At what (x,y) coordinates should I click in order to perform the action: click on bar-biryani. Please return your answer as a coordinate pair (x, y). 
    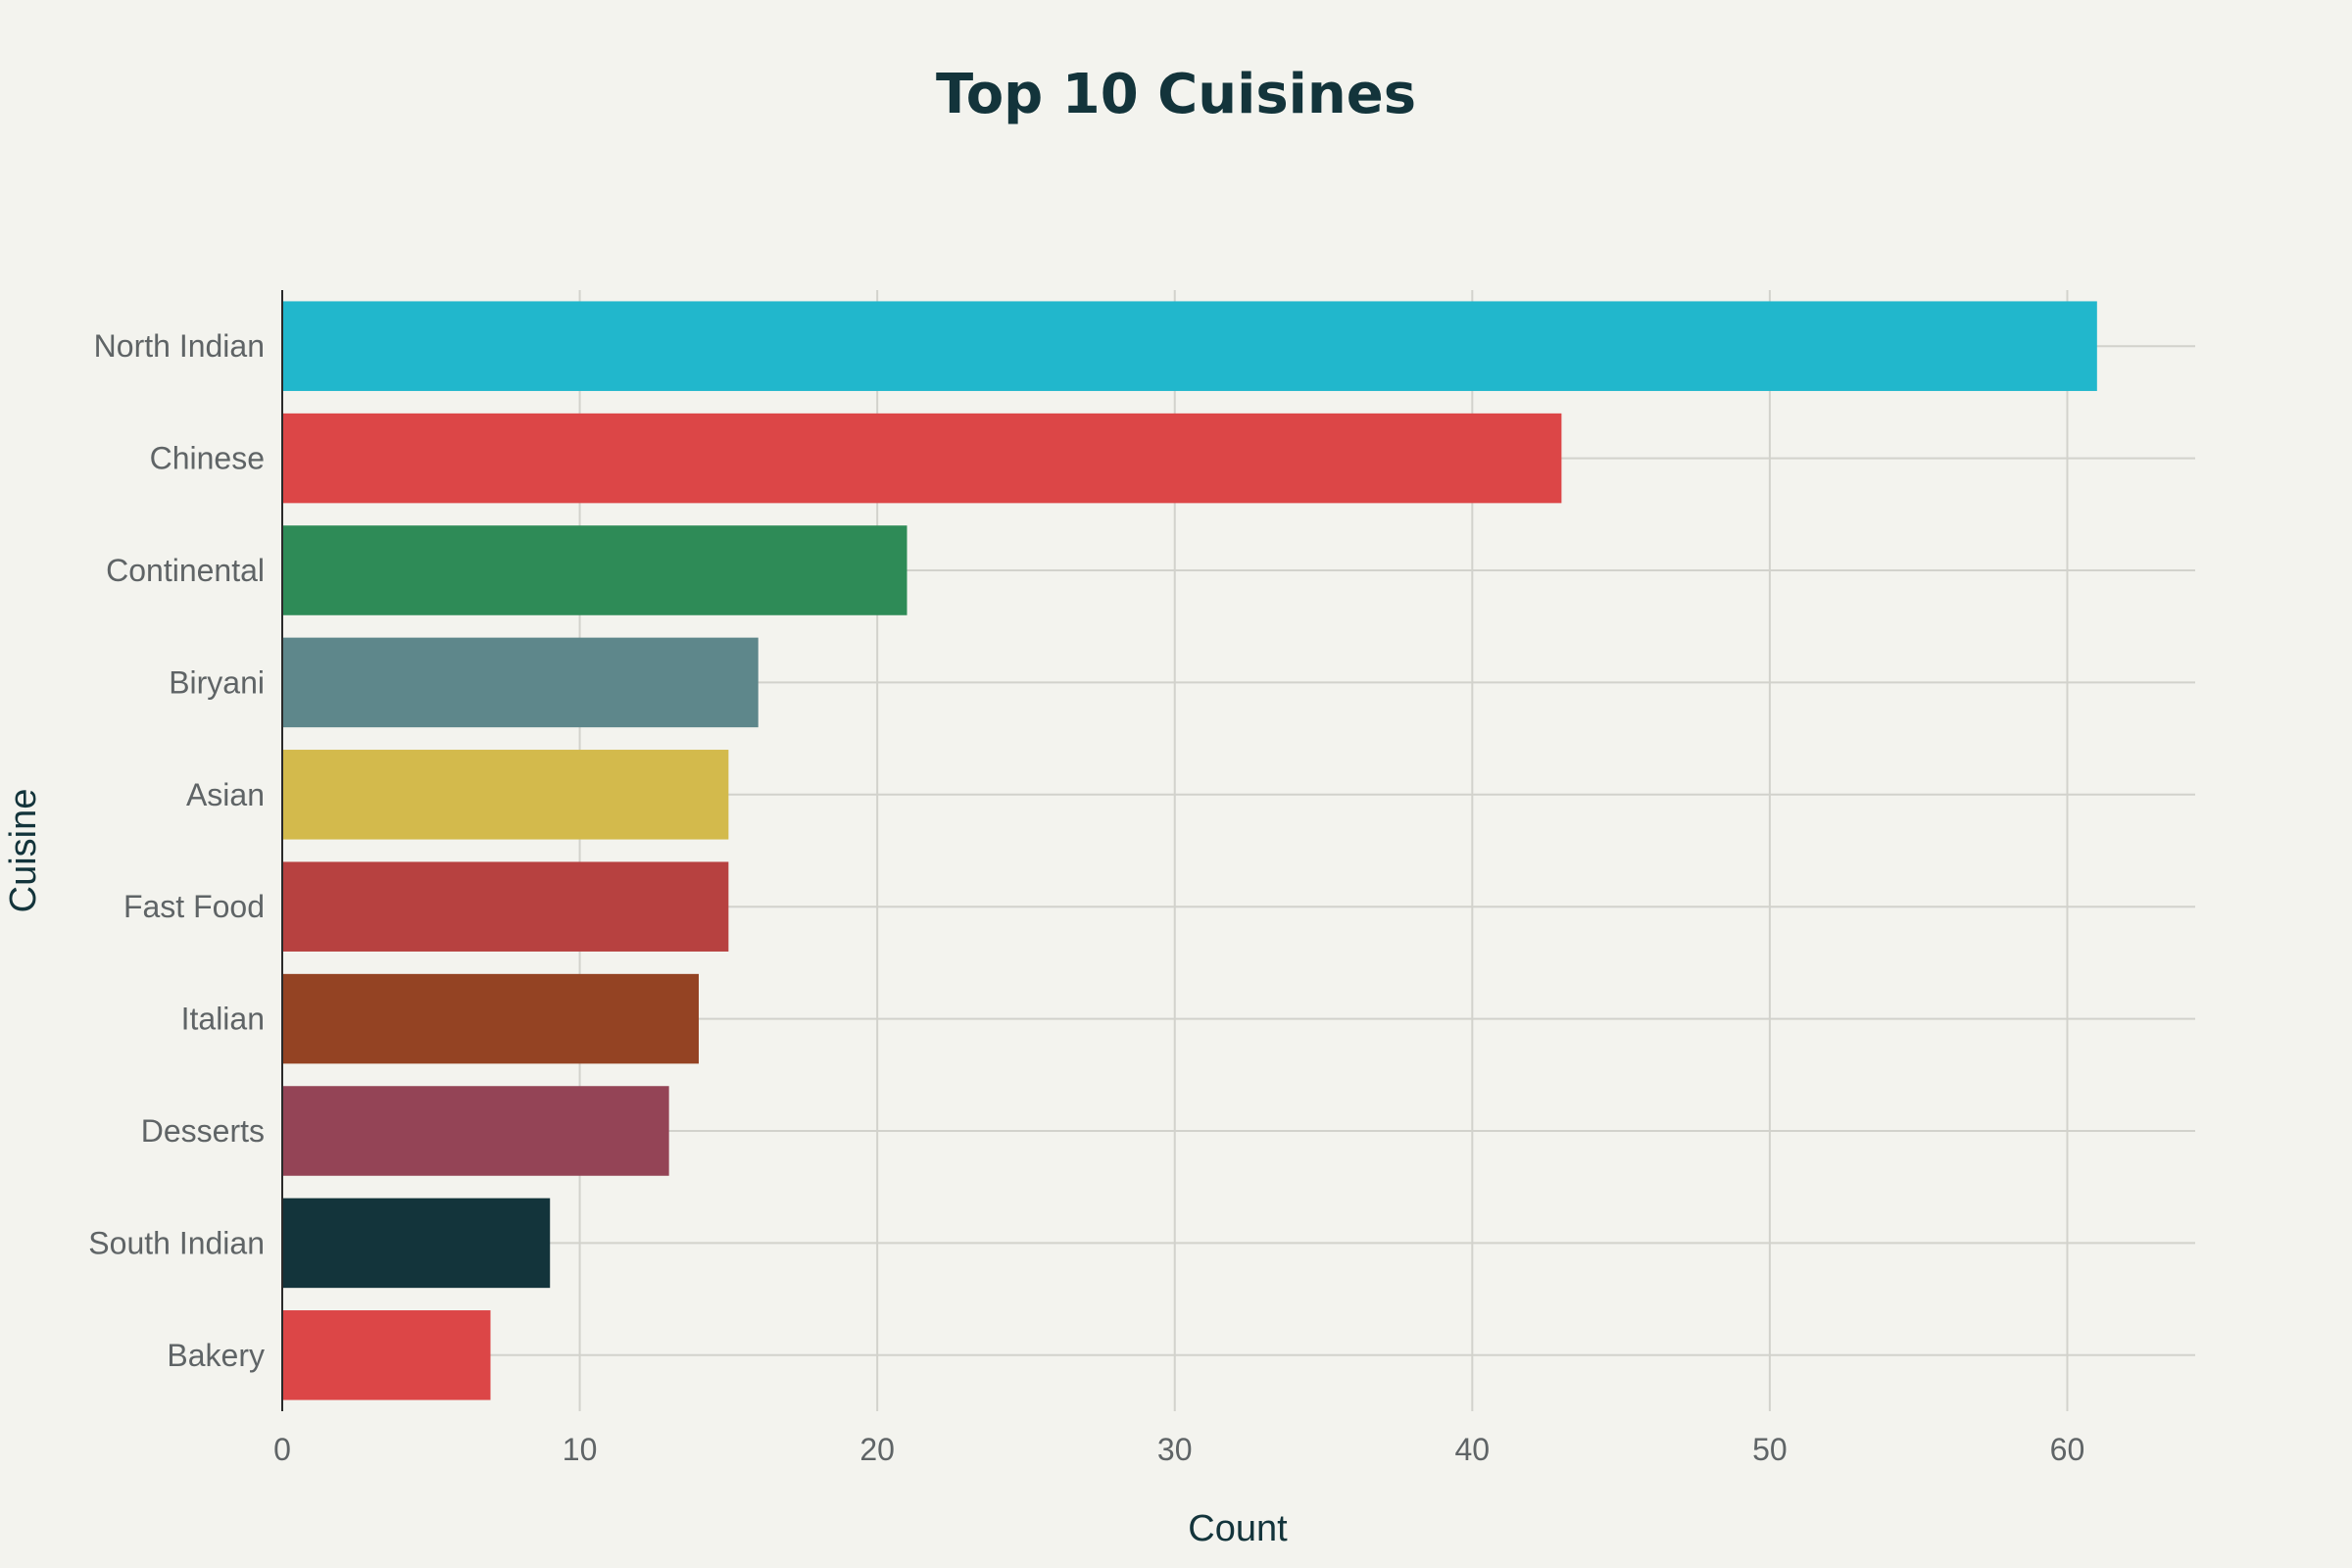
    Looking at the image, I should click on (520, 682).